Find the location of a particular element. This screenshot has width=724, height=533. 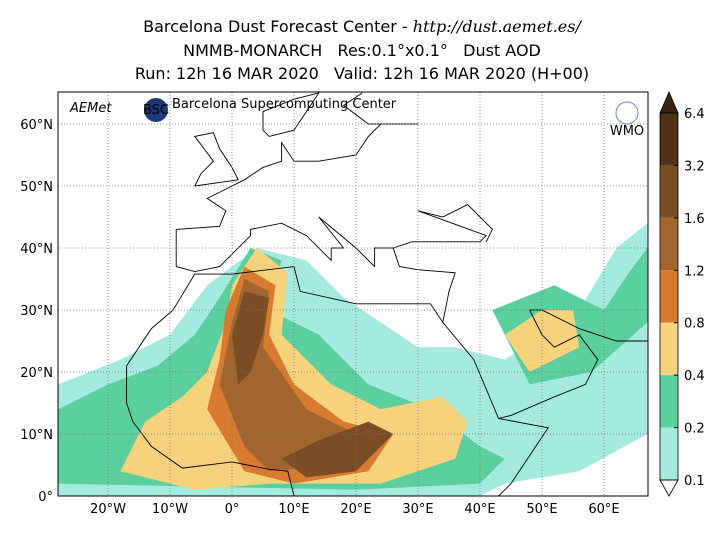

lat-label: 30°N is located at coordinates (36, 311).